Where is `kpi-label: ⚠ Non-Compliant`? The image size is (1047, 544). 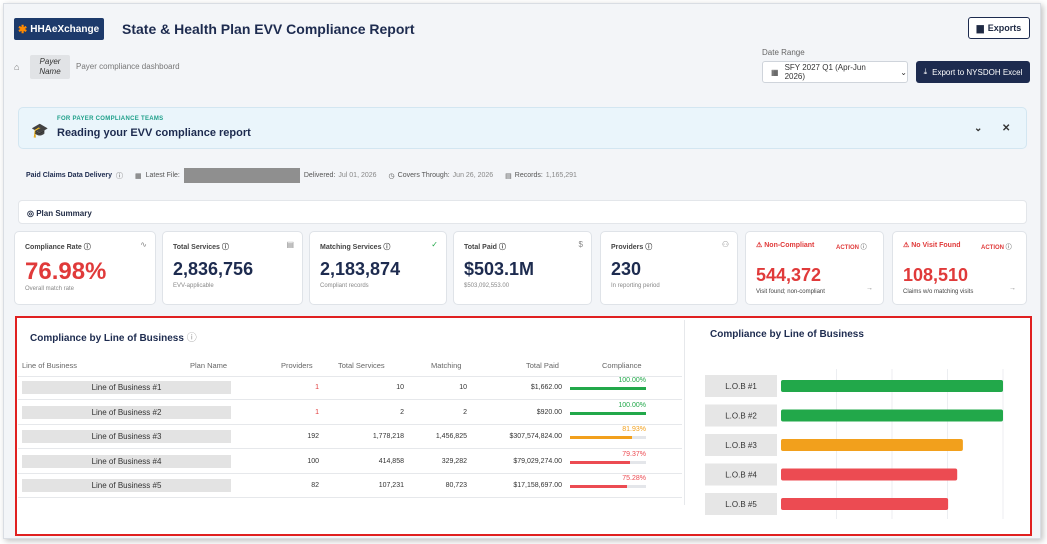 kpi-label: ⚠ Non-Compliant is located at coordinates (785, 245).